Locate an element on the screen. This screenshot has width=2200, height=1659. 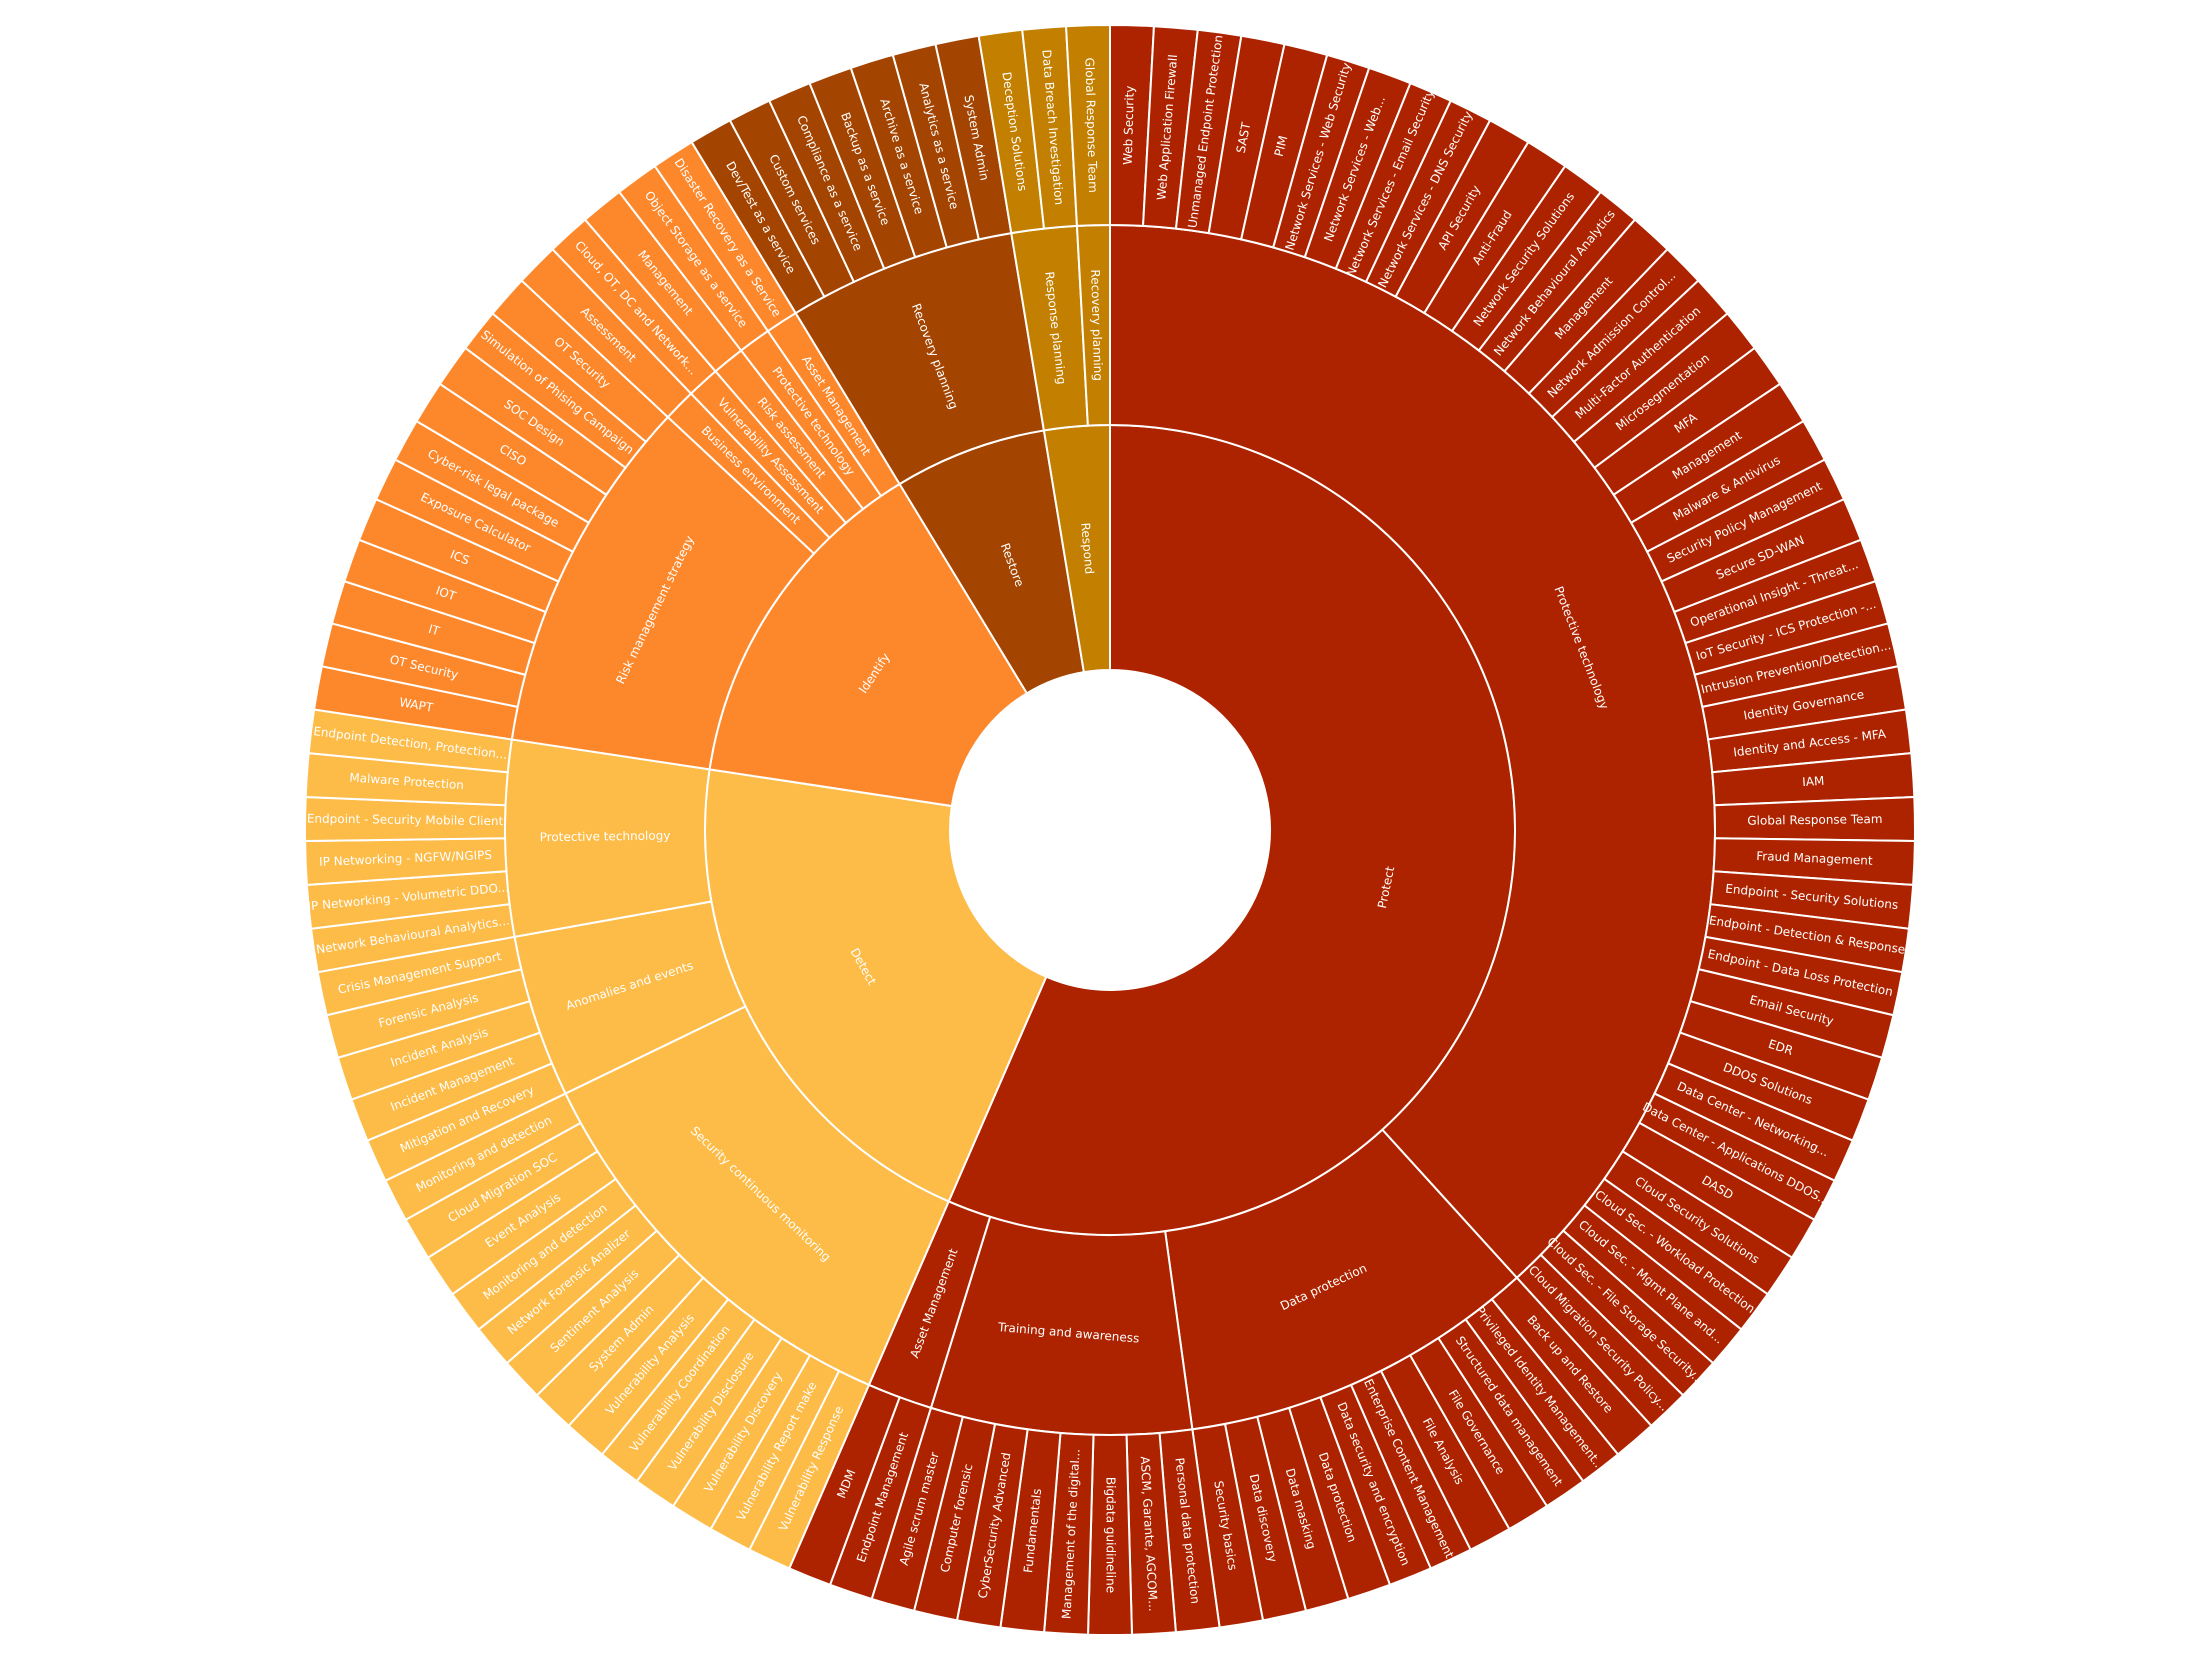
leaf-label: Bigdata guidineline is located at coordinates (1111, 1535).